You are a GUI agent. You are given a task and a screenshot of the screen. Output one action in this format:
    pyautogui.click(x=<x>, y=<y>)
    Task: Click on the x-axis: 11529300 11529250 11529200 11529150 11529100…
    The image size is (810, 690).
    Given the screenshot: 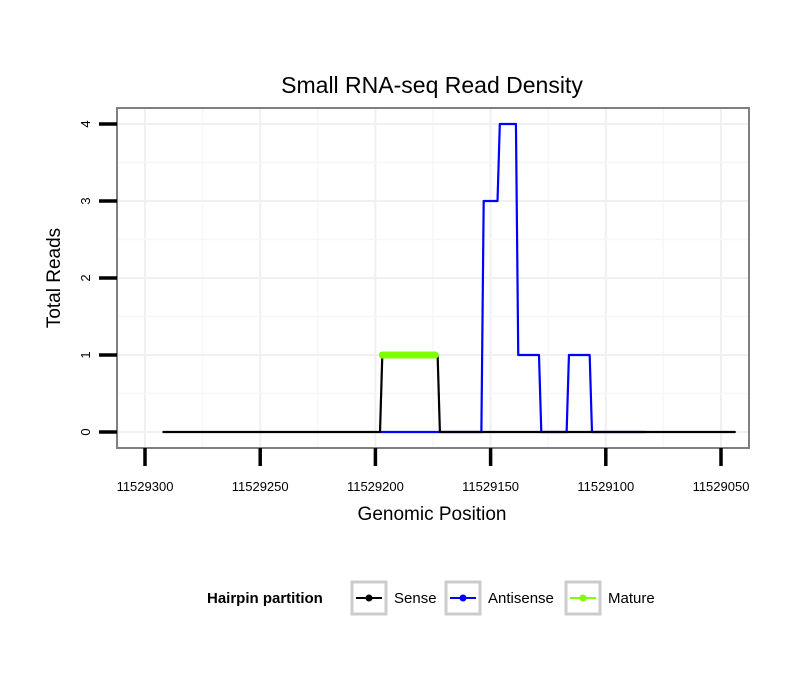 What is the action you would take?
    pyautogui.click(x=433, y=471)
    